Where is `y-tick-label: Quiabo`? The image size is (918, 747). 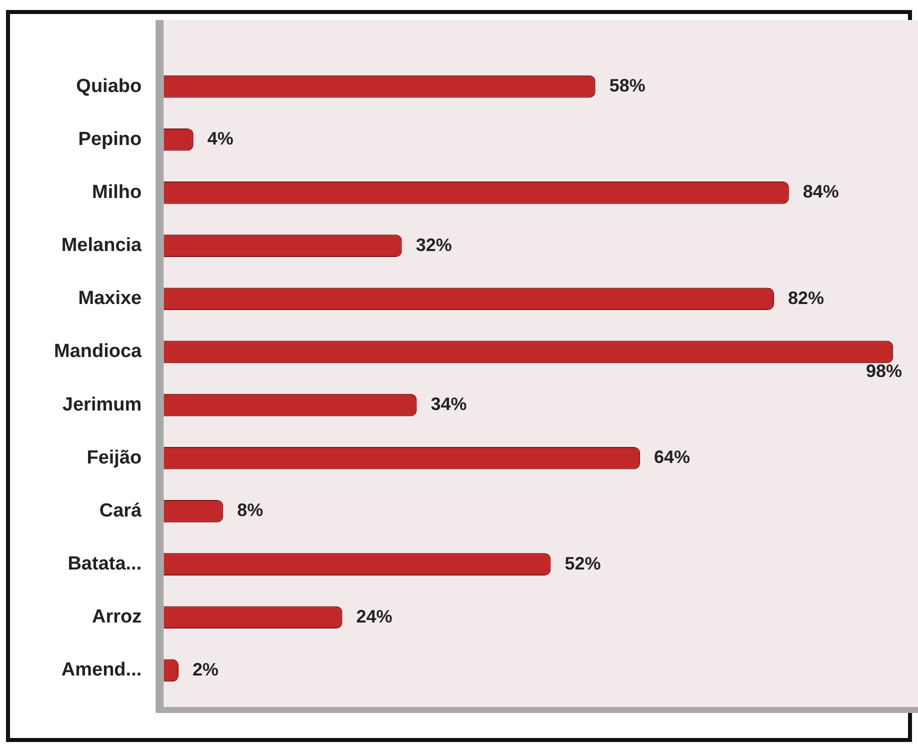
y-tick-label: Quiabo is located at coordinates (109, 86).